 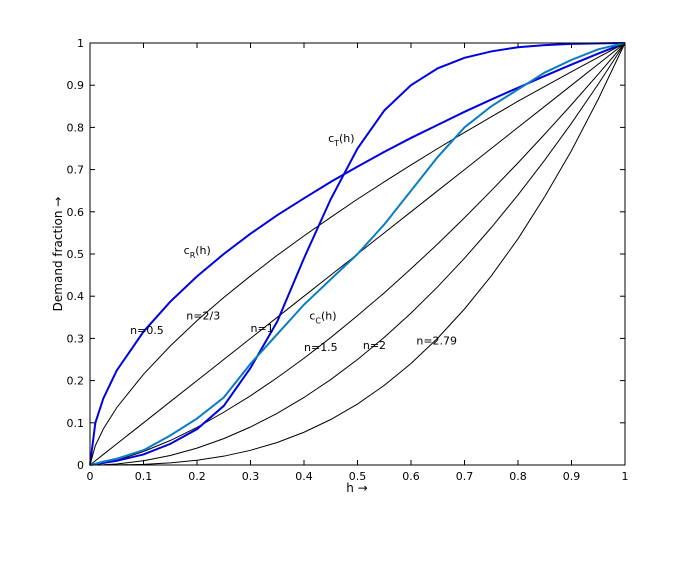 What do you see at coordinates (80, 43) in the screenshot?
I see `y-tick-label: 1` at bounding box center [80, 43].